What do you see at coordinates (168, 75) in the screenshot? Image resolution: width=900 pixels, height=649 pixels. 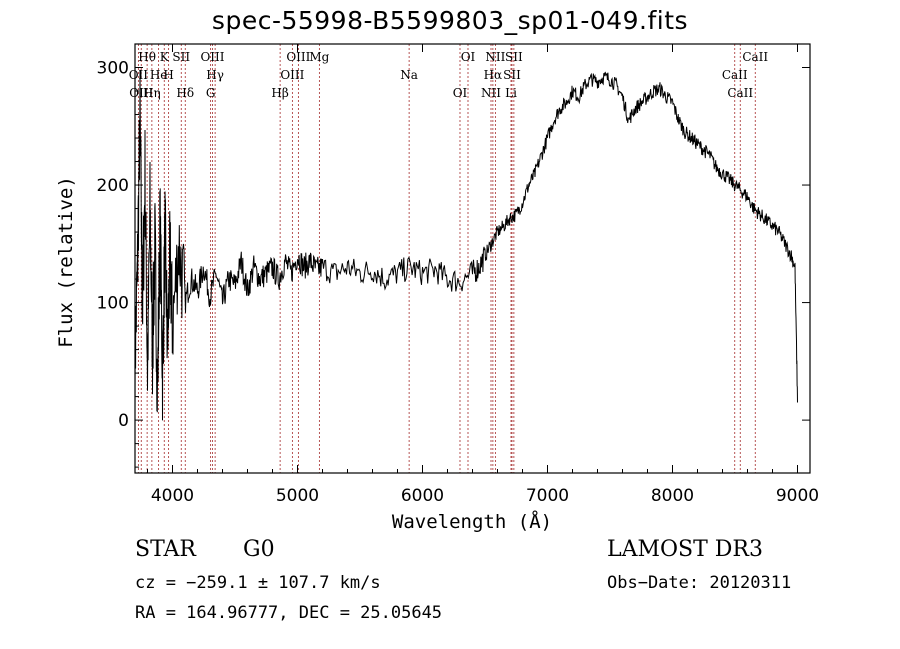 I see `spectral-line-label: H` at bounding box center [168, 75].